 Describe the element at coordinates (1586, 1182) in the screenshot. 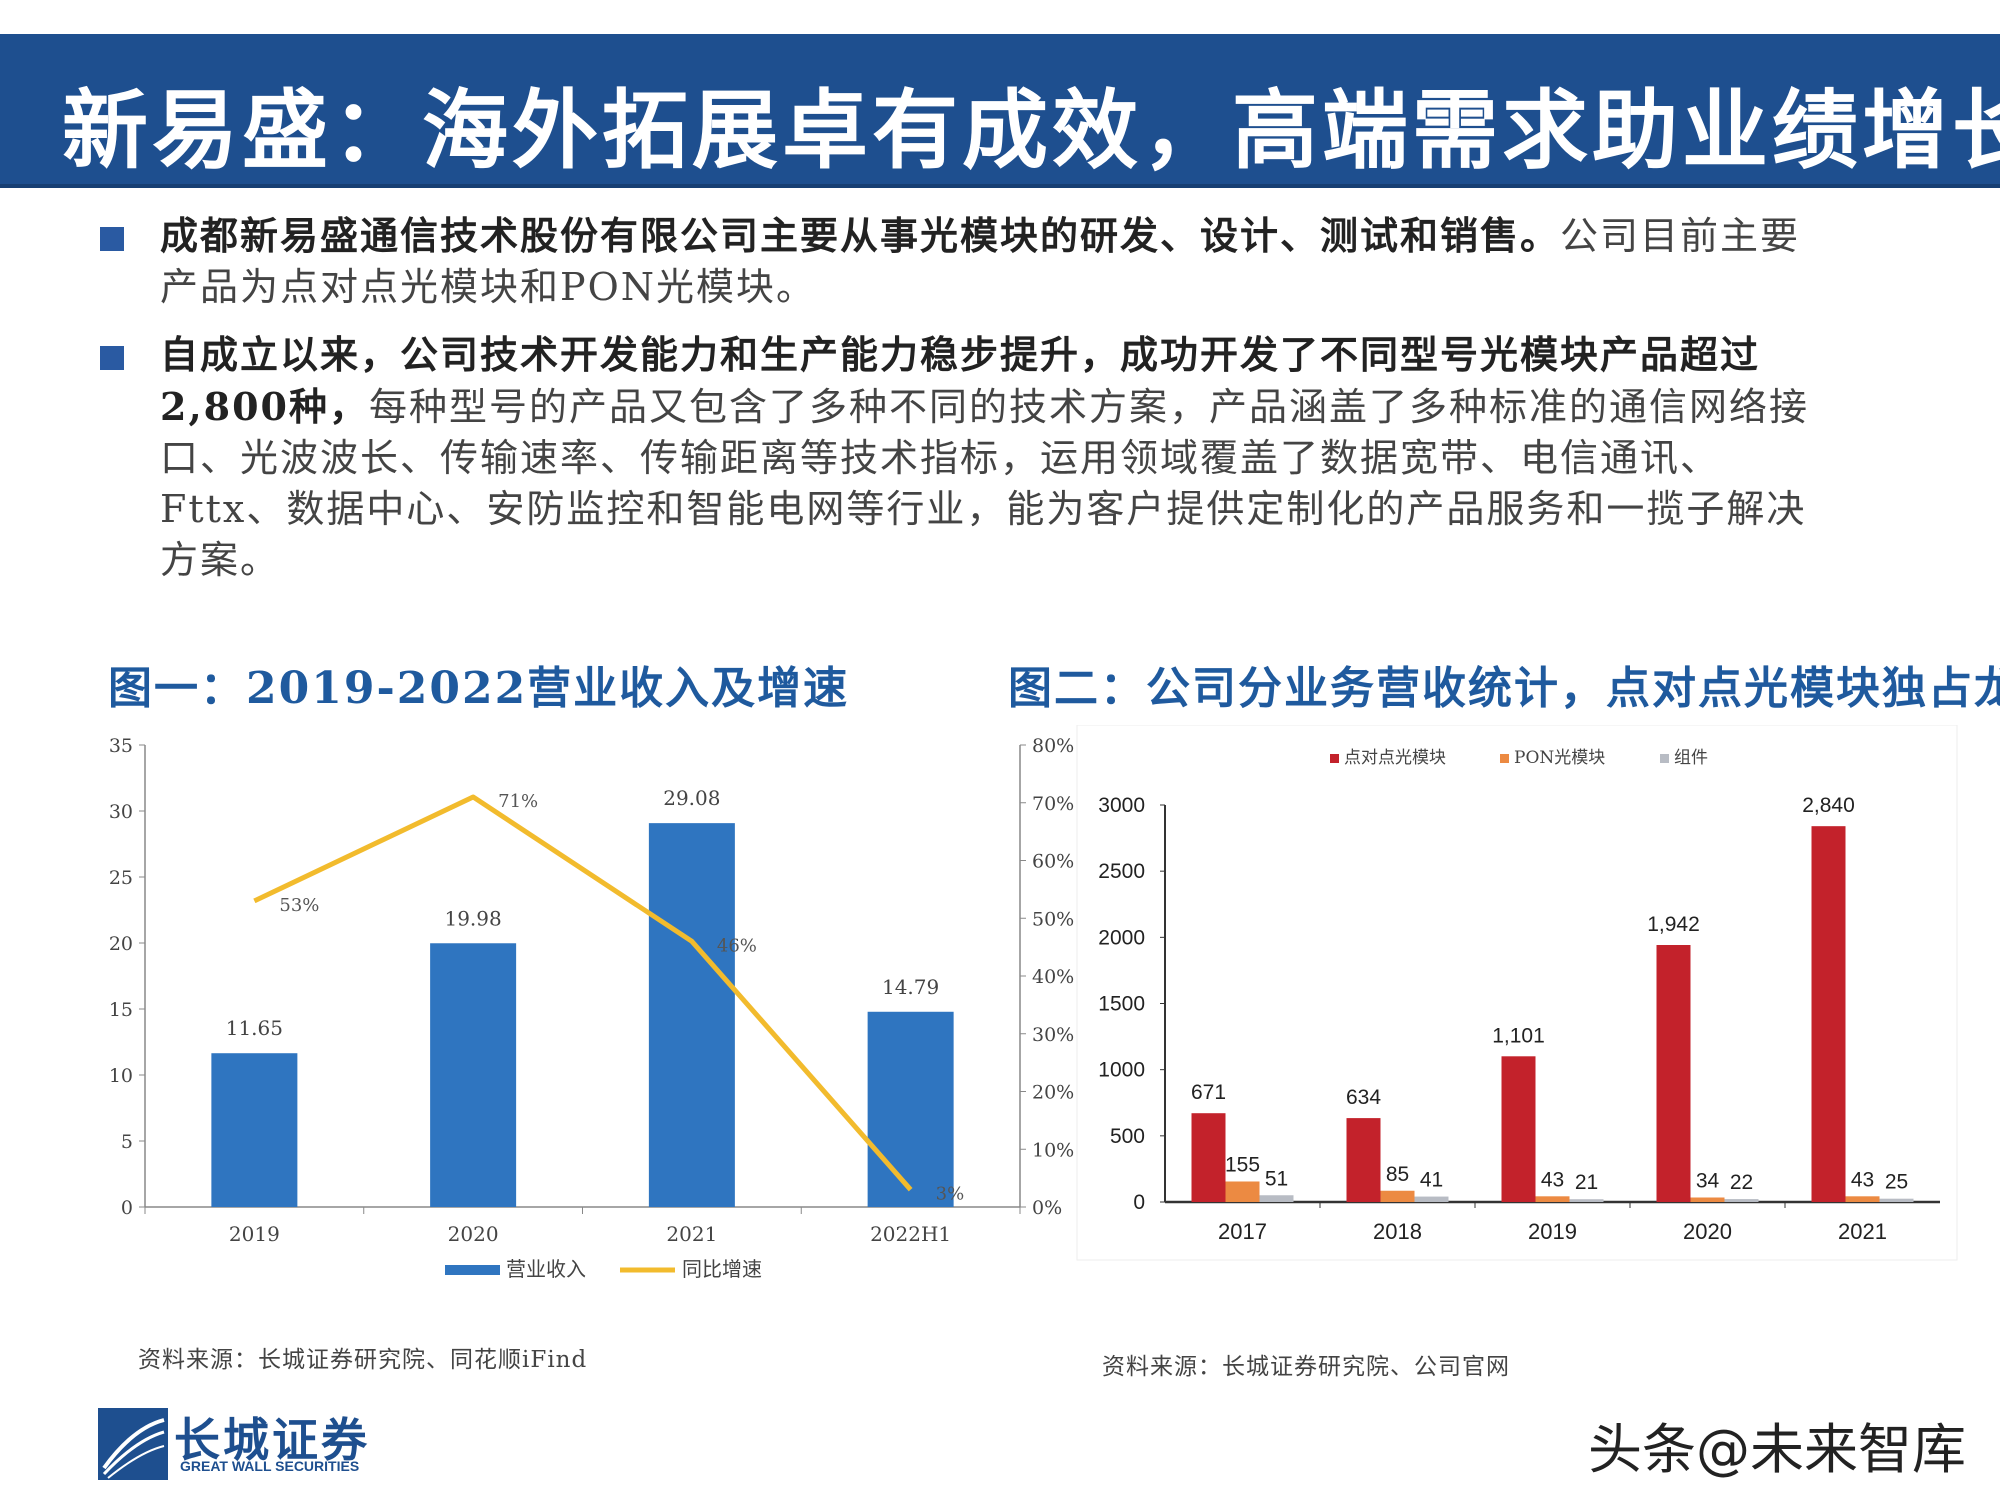

I see `segment-bar-label: 21` at that location.